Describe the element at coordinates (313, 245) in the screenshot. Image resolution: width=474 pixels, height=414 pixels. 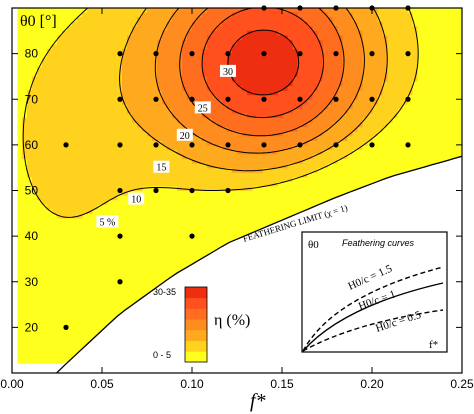
I see `inset-y-label: θ0` at that location.